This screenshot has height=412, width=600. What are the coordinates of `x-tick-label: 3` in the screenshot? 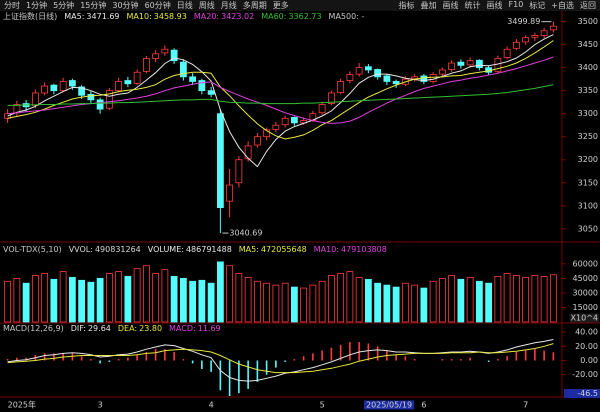 It's located at (100, 405).